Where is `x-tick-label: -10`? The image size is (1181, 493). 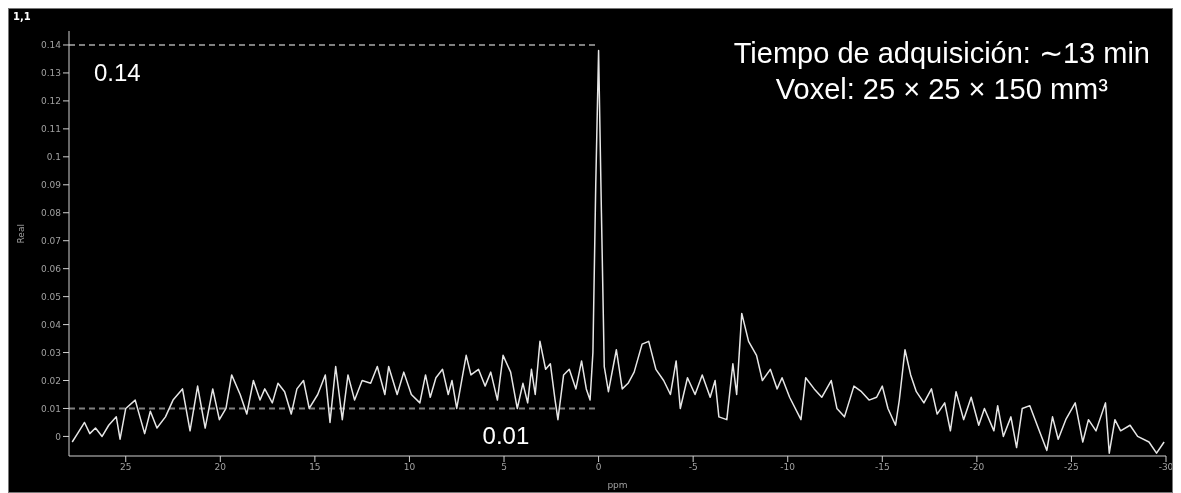
x-tick-label: -10 is located at coordinates (788, 467).